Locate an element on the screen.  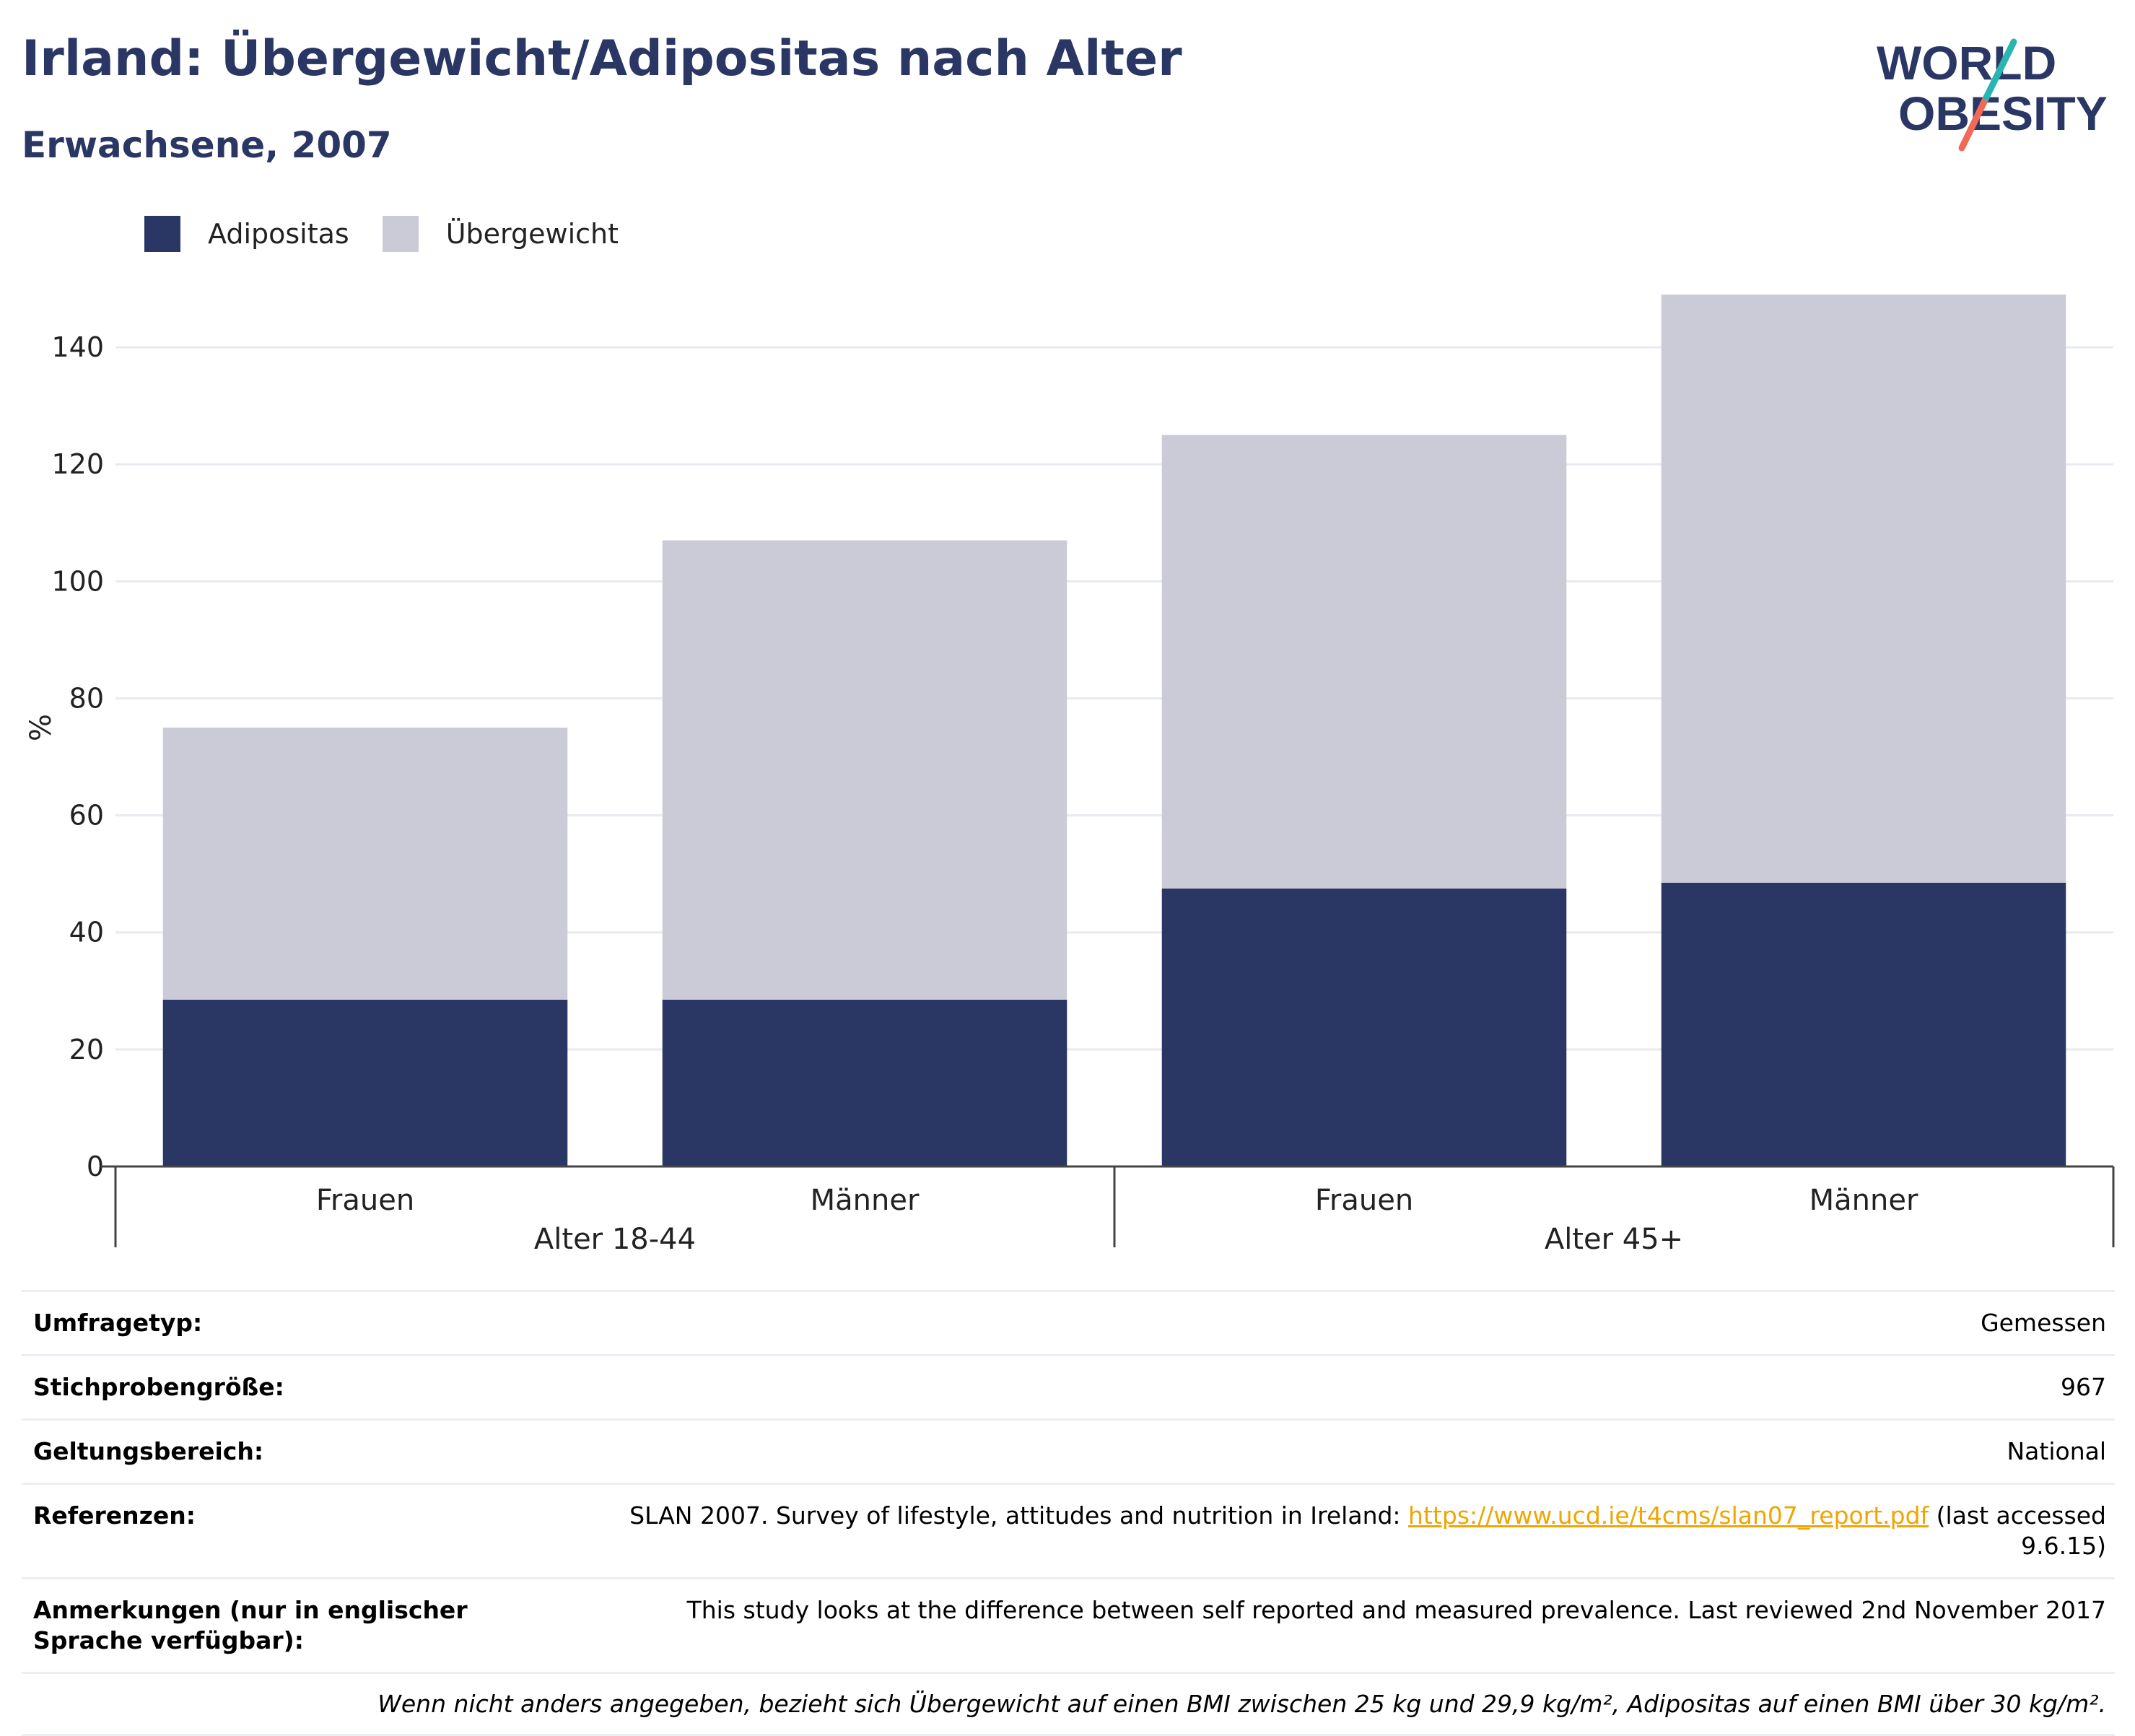
info-label: Umfragetyp: is located at coordinates (118, 1323).